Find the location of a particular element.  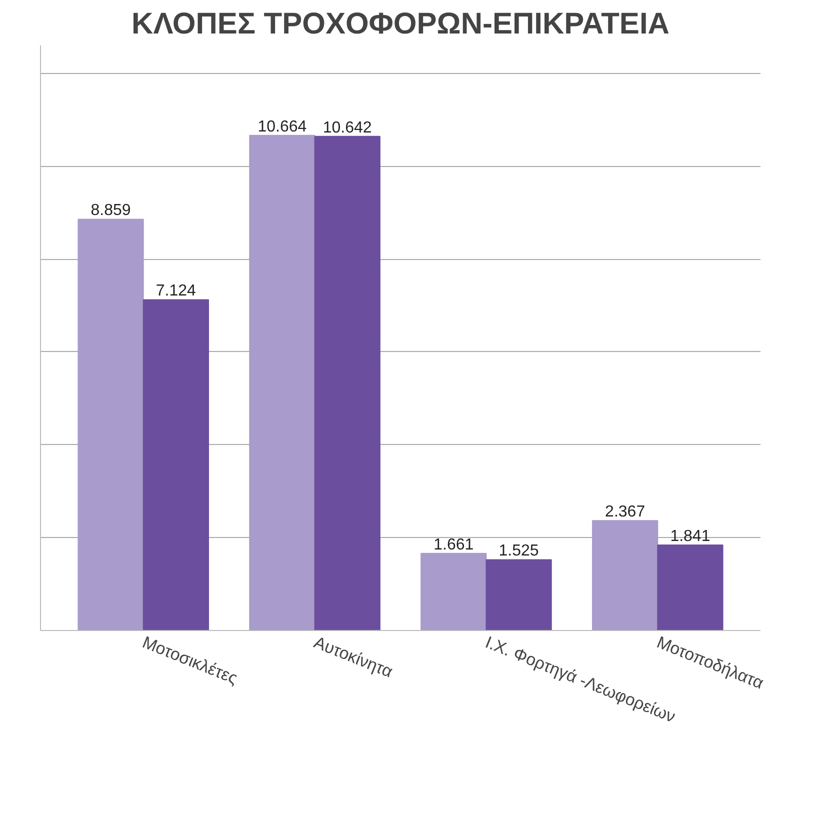

chart-title: ΚΛΟΠΕΣ ΤΡΟΧΟΦΟΡΩΝ-ΕΠΙΚΡΑΤΕΙΑ is located at coordinates (401, 24).